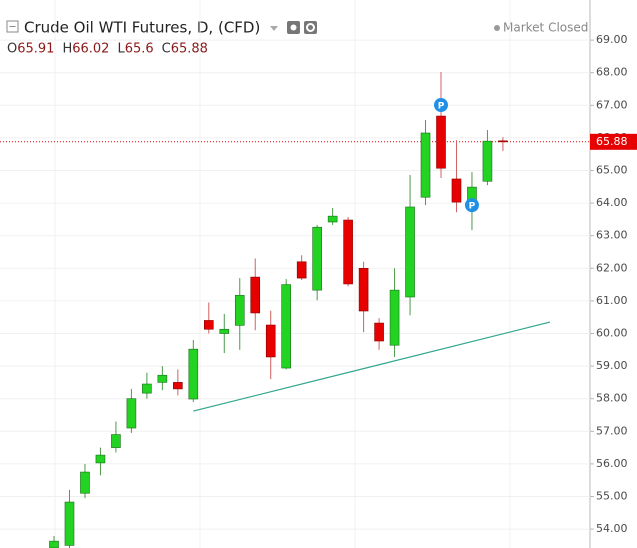  Describe the element at coordinates (612, 430) in the screenshot. I see `y-tick-label: 57.00` at that location.